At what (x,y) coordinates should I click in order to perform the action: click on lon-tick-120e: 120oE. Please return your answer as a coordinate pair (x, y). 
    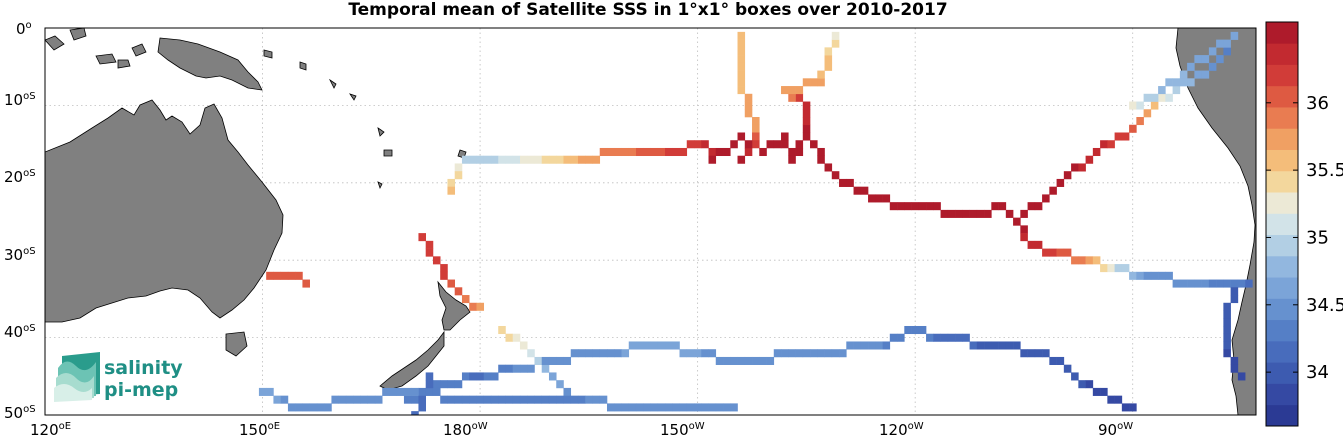
    Looking at the image, I should click on (50, 429).